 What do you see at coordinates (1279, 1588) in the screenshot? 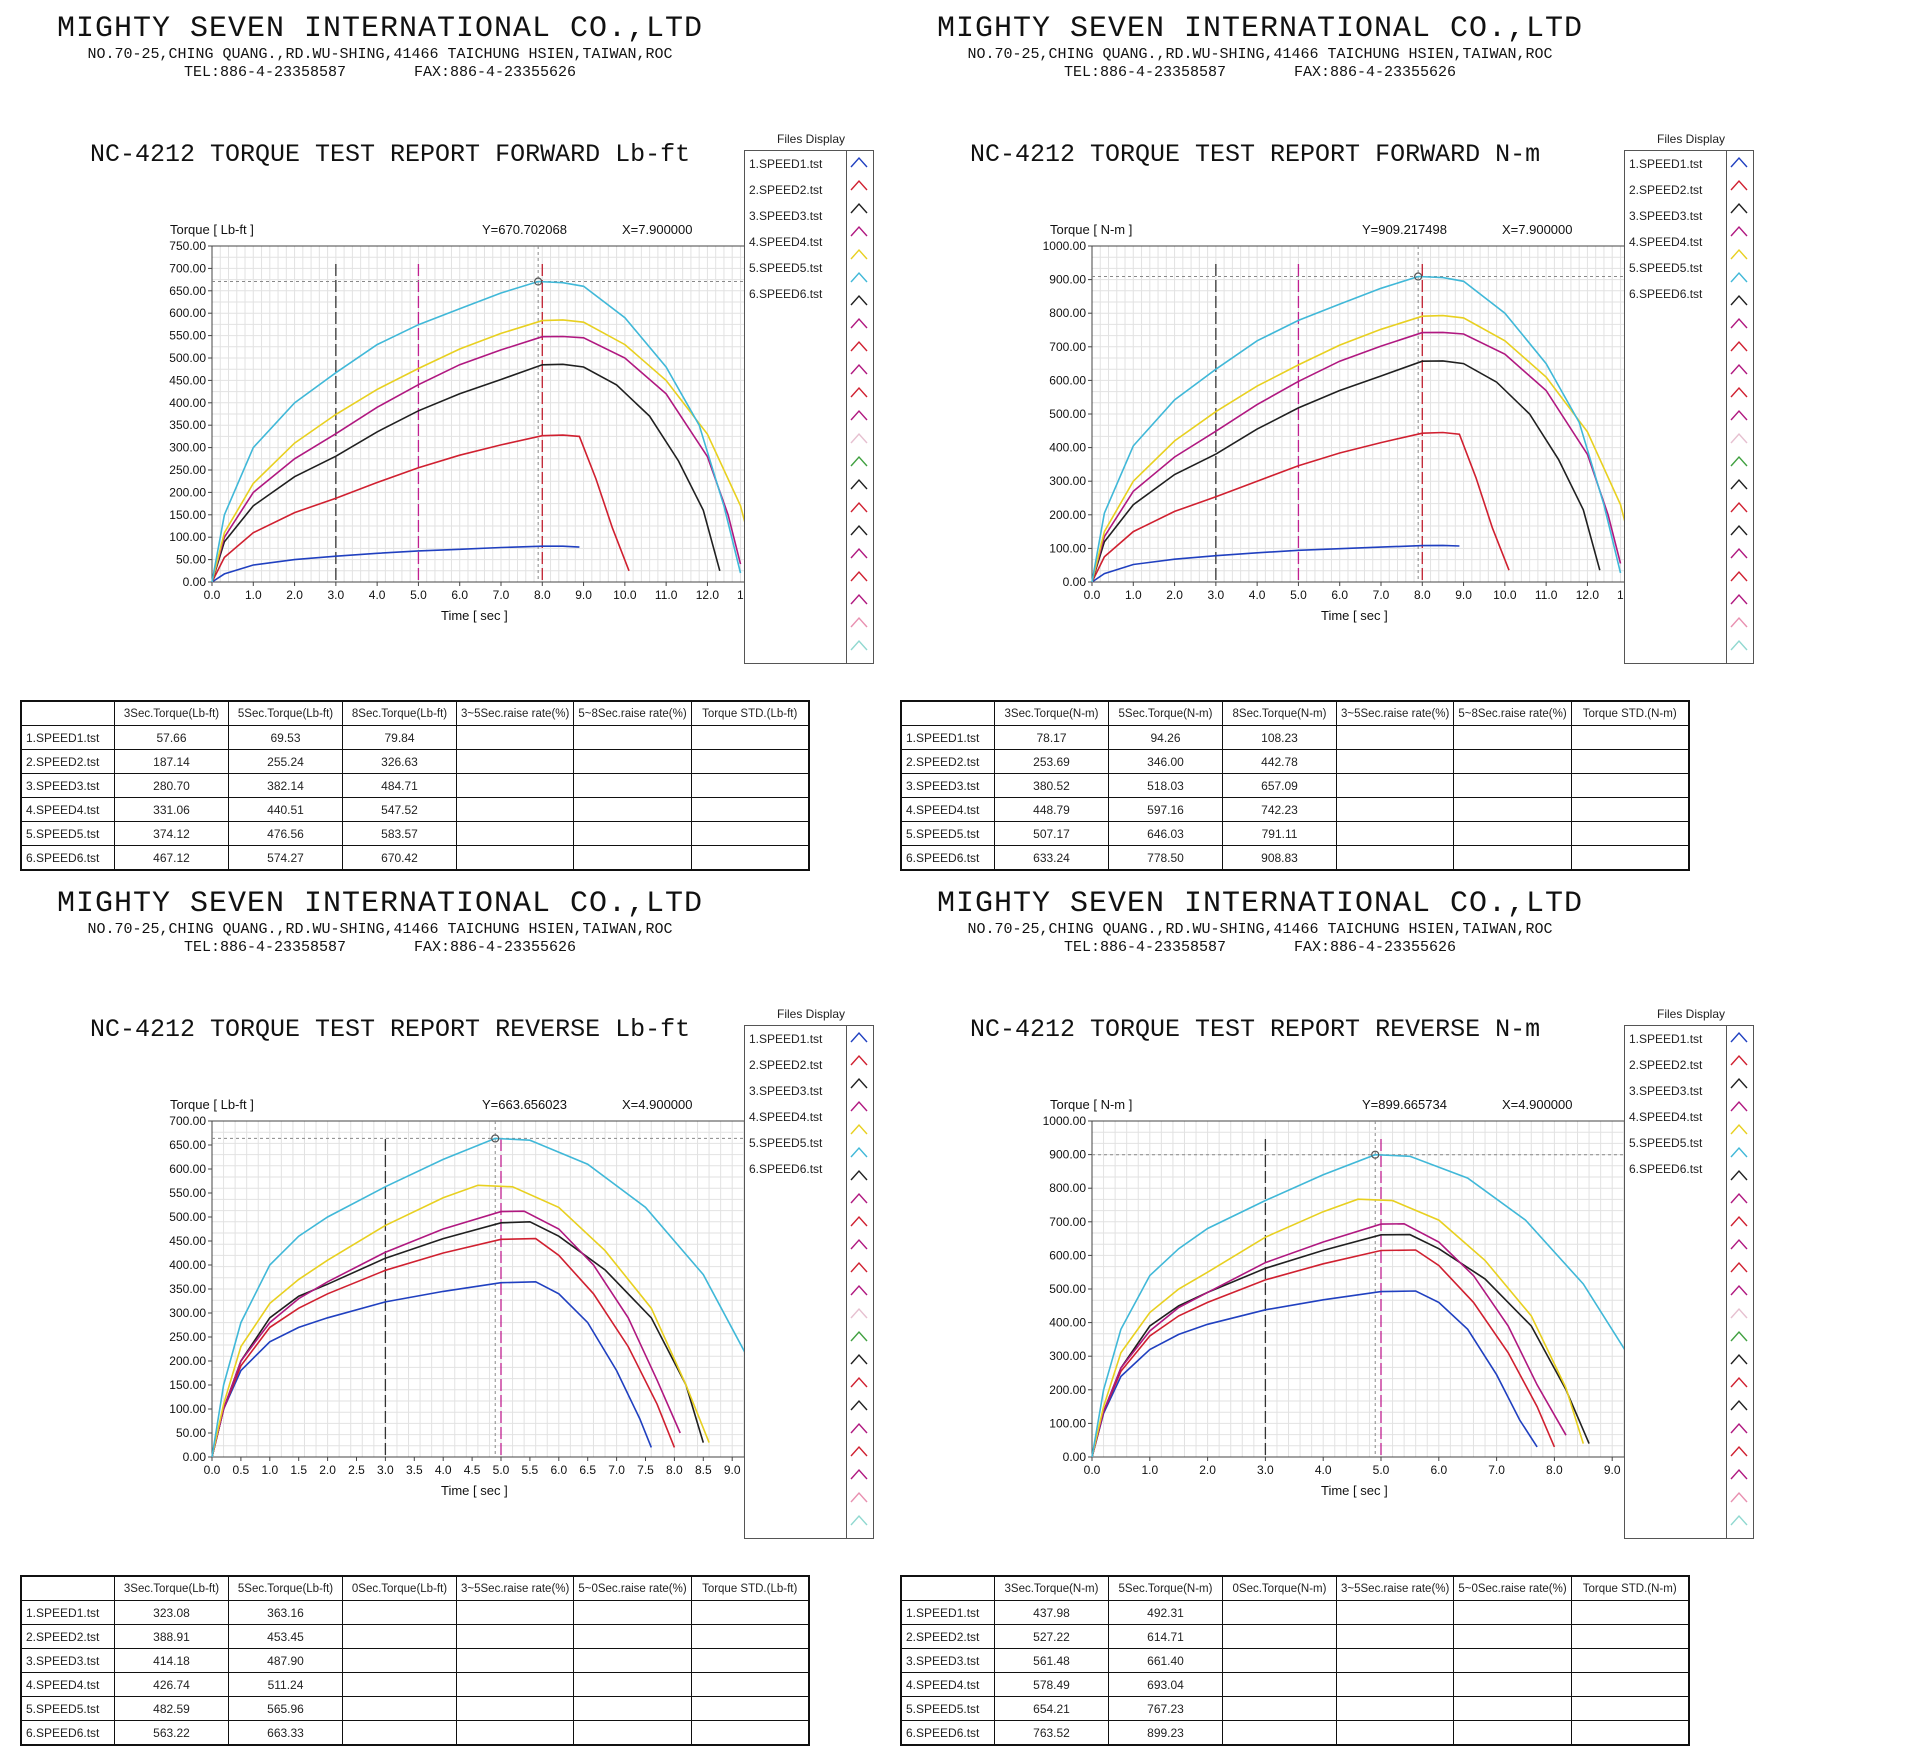
I see `table-header-cell: 0Sec.Torque(N-m)` at bounding box center [1279, 1588].